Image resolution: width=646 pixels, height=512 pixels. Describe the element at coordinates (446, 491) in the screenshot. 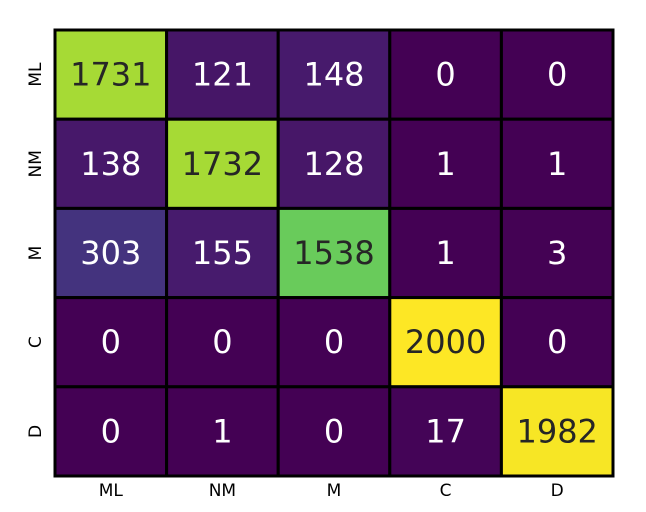

I see `x-tick-label-C: C` at that location.